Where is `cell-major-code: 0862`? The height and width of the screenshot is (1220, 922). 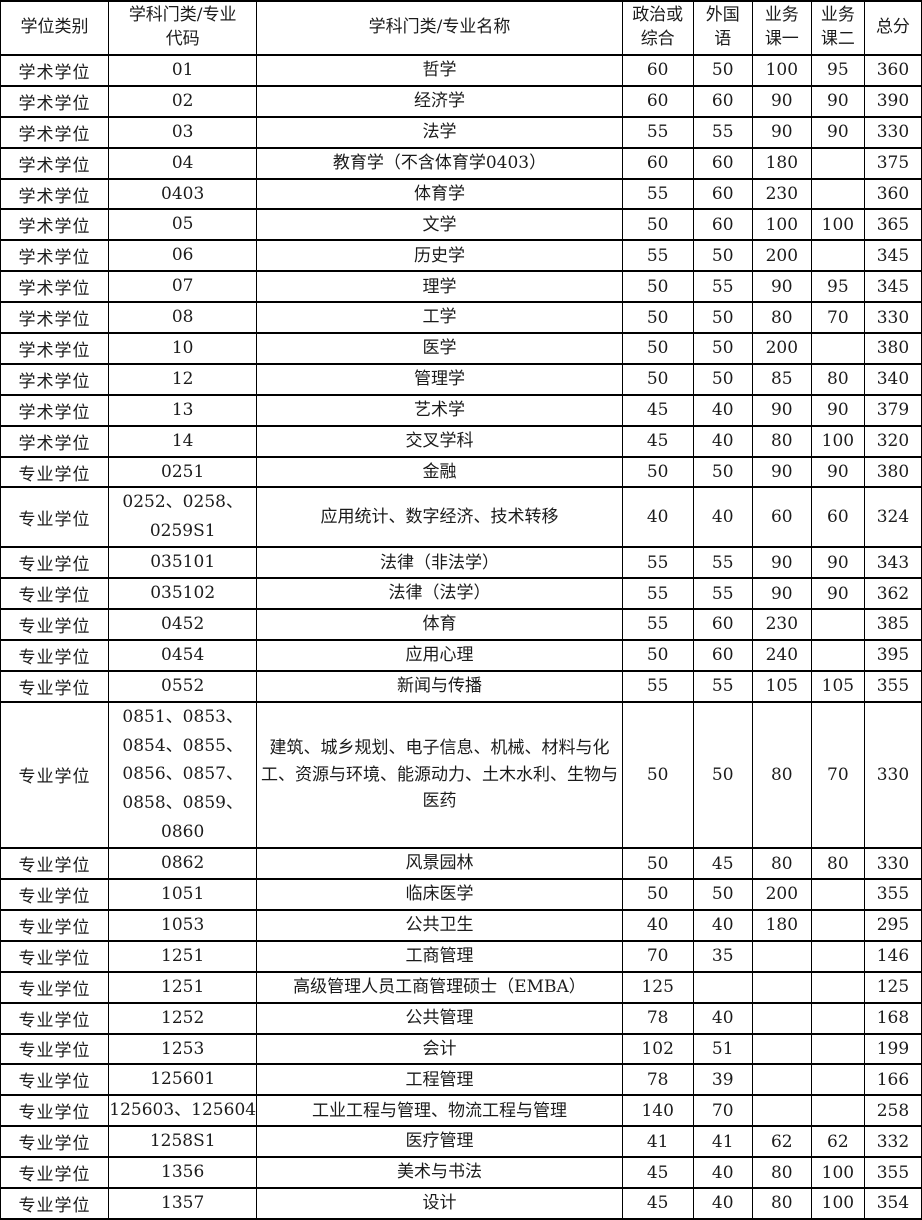
cell-major-code: 0862 is located at coordinates (183, 864).